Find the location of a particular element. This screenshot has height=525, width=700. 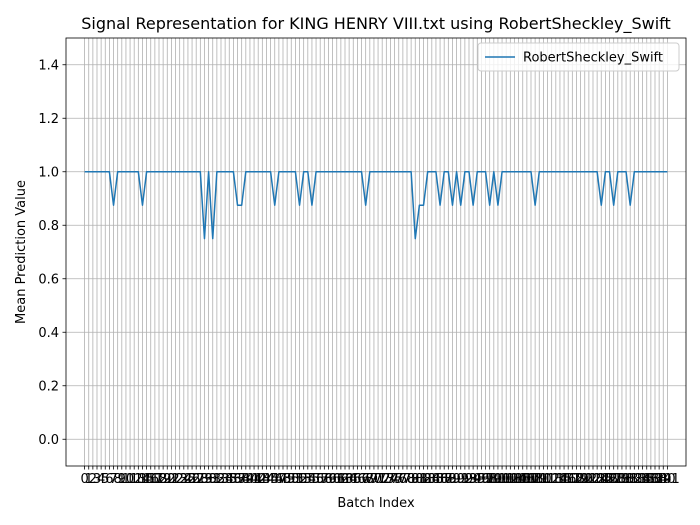

x-tick-label: 79 is located at coordinates (411, 479).